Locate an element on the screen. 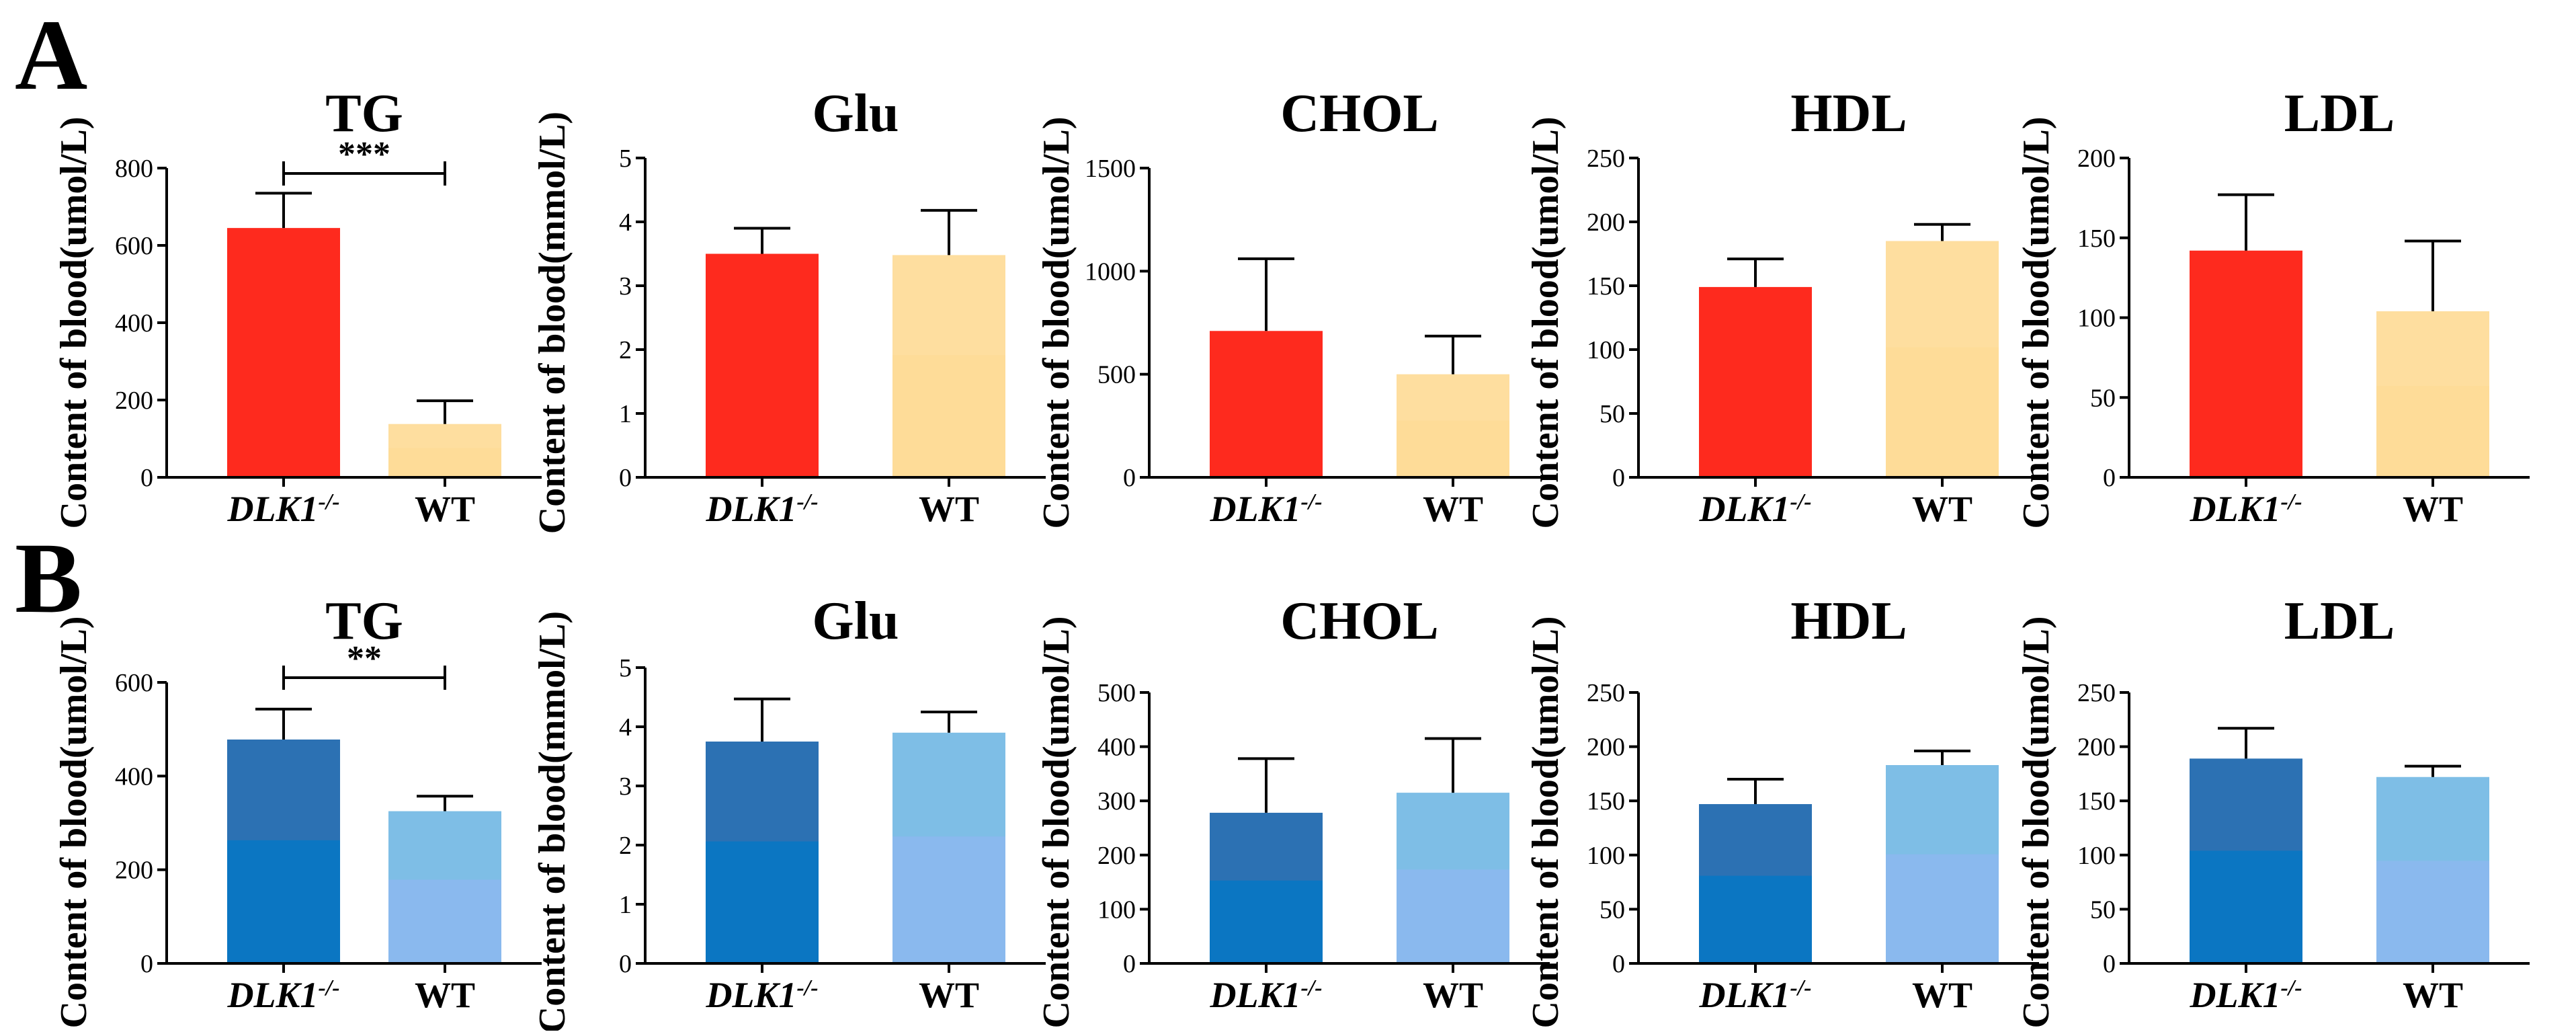  chart-a-glu-category-1: WT is located at coordinates (949, 509).